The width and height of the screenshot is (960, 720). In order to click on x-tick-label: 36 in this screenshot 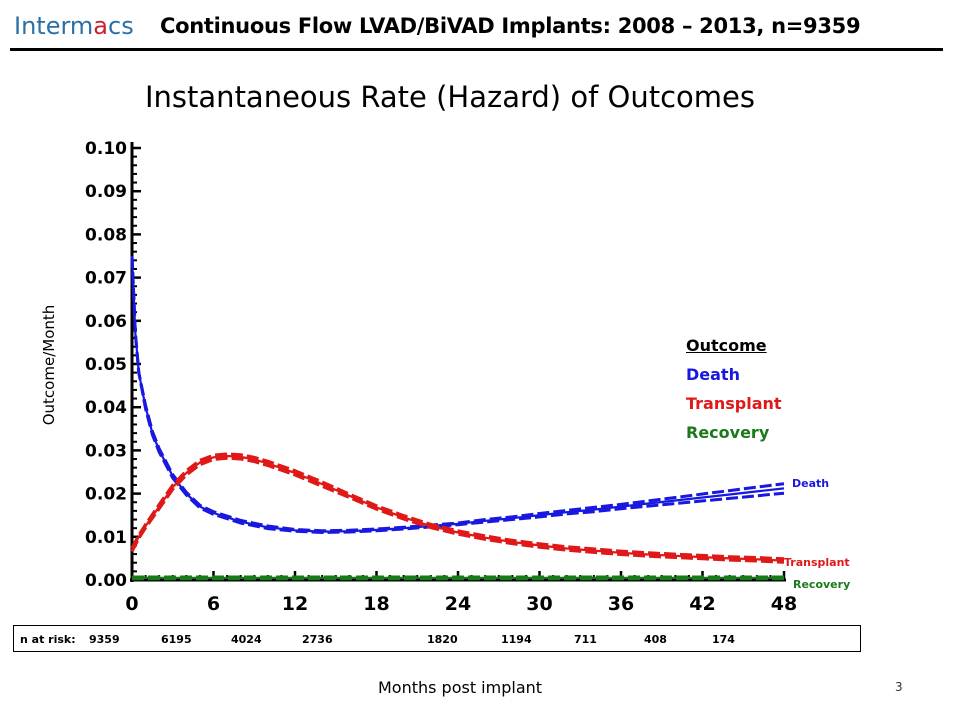, I will do `click(621, 604)`.